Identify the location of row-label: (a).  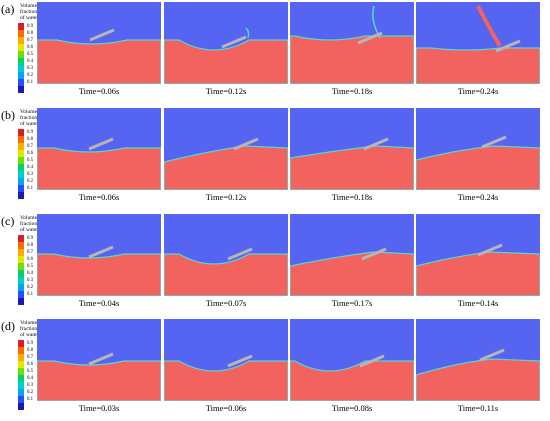
(8, 9).